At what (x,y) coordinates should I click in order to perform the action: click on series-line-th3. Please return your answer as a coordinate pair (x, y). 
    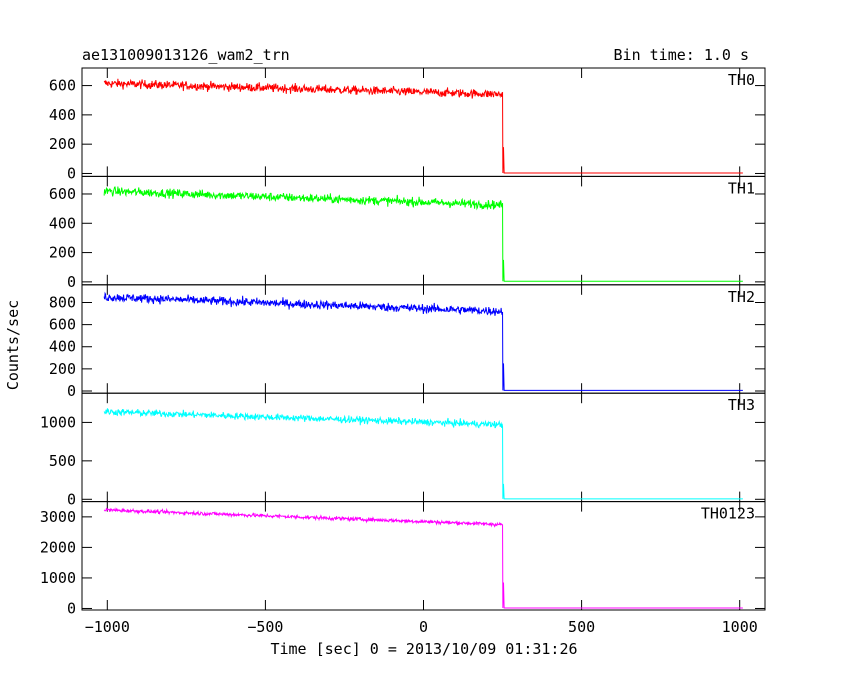
    Looking at the image, I should click on (423, 454).